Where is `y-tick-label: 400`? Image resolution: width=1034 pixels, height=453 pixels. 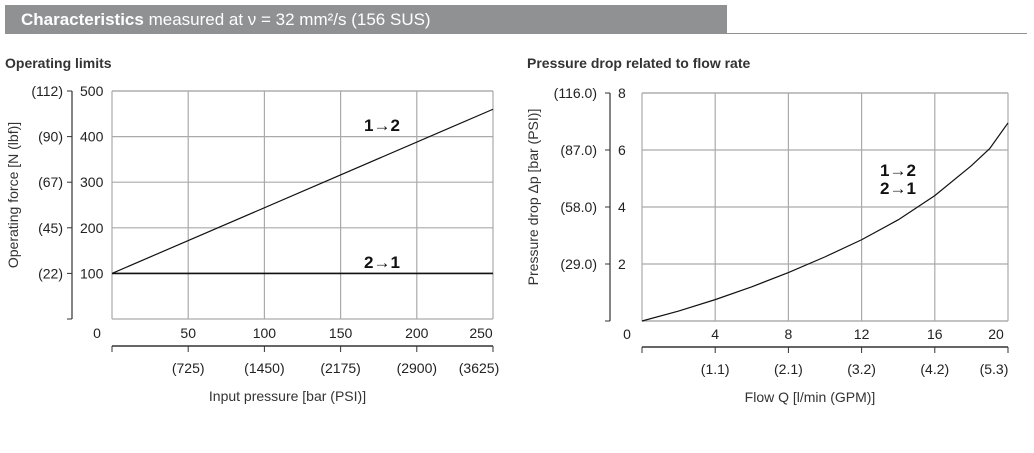
y-tick-label: 400 is located at coordinates (92, 137).